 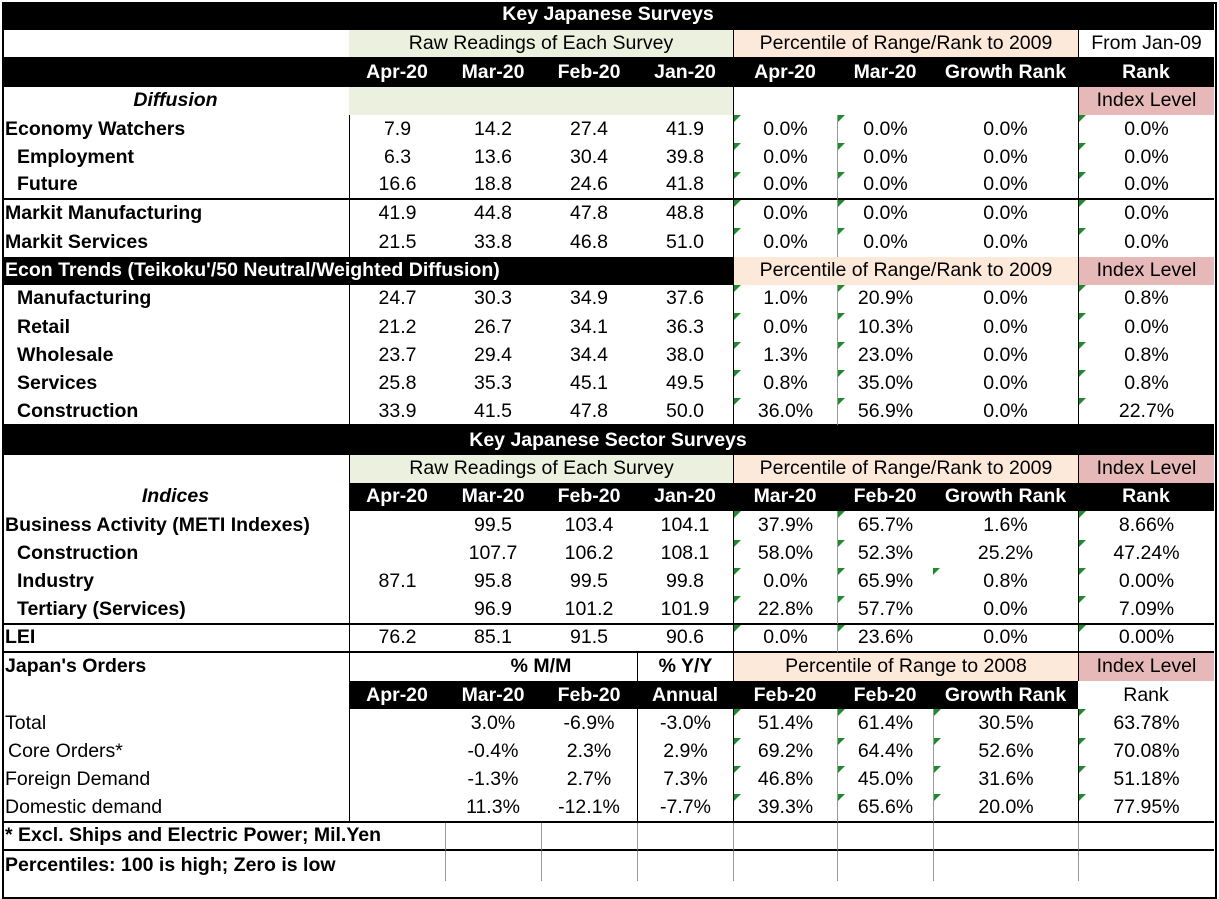 What do you see at coordinates (885, 638) in the screenshot?
I see `data-cell: 23.6%` at bounding box center [885, 638].